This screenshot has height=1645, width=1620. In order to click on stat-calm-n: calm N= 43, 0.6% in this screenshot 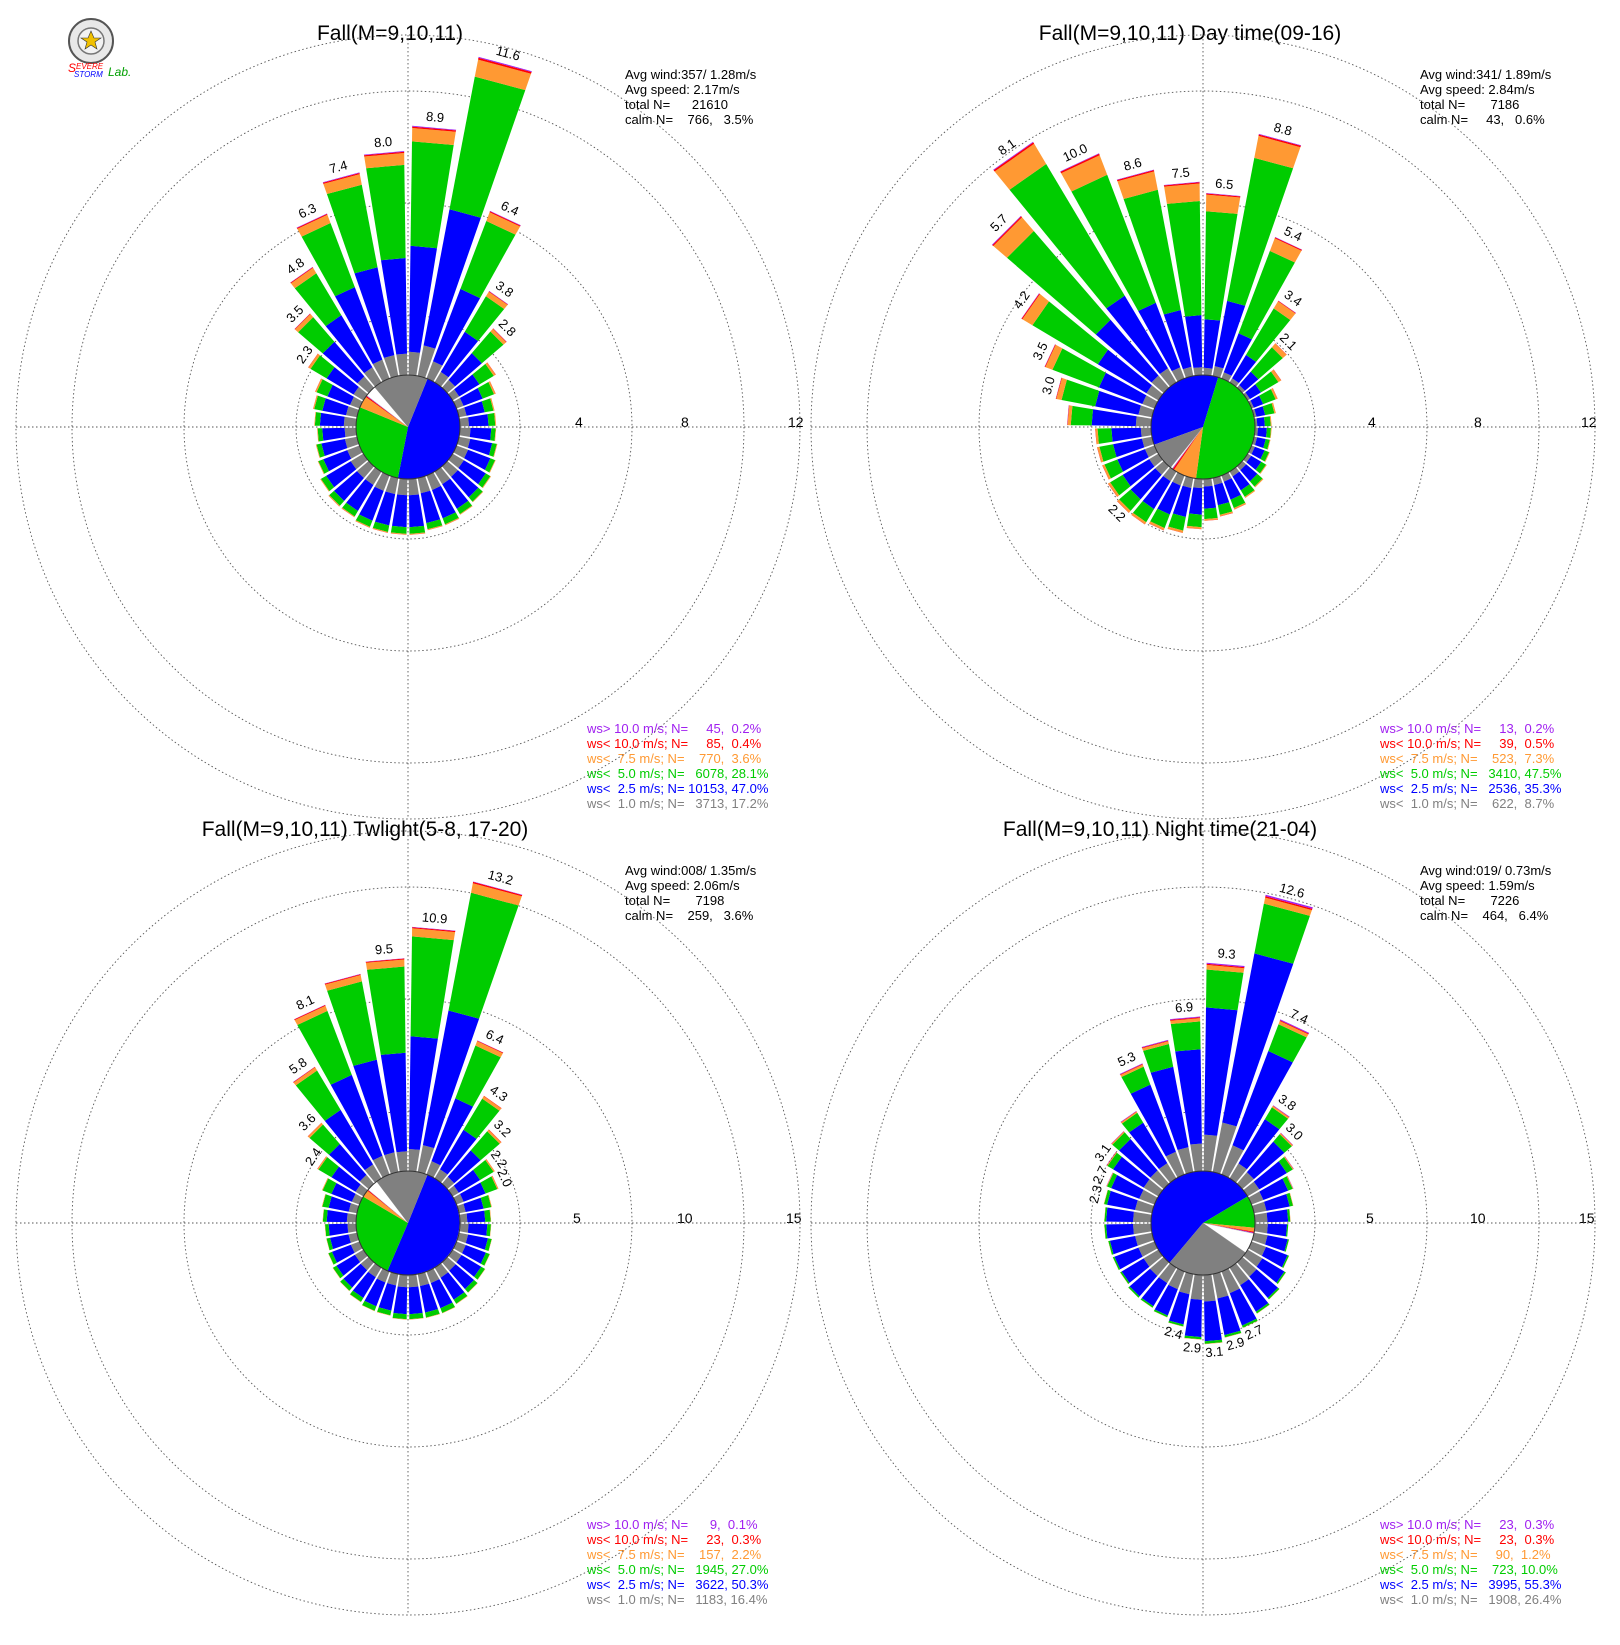, I will do `click(1482, 119)`.